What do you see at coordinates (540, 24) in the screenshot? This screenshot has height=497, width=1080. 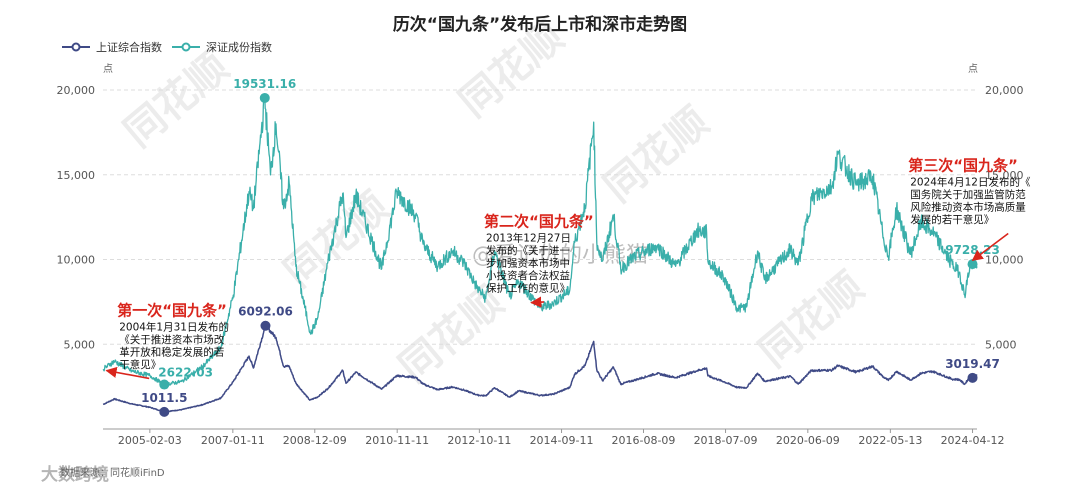 I see `chart-title: 历次“国九条”发布后上市和深市走势图` at bounding box center [540, 24].